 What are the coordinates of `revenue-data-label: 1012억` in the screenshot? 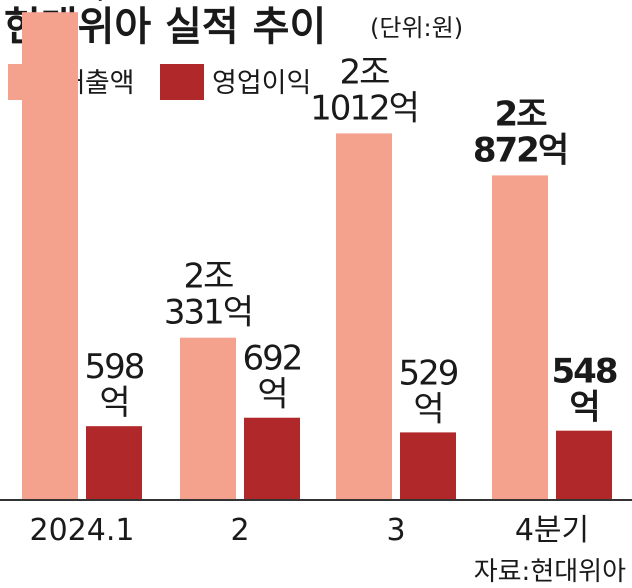 It's located at (364, 108).